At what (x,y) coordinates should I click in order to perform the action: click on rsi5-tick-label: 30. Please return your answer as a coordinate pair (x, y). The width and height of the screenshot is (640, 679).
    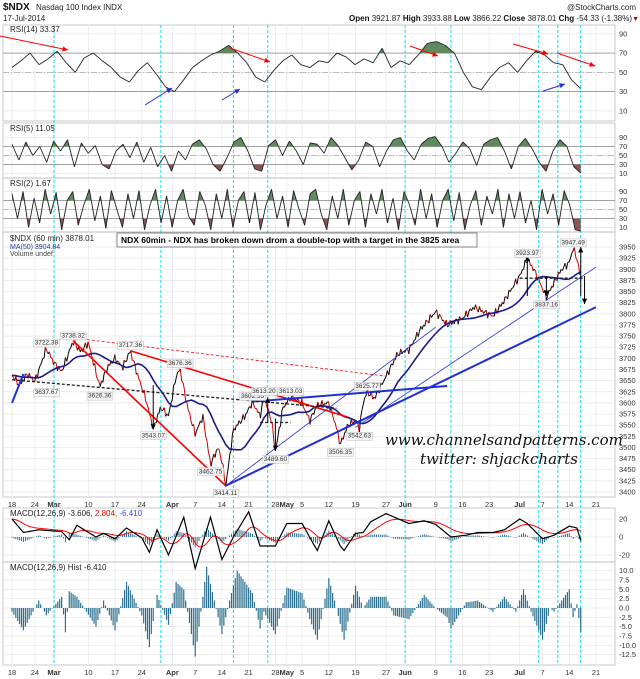
    Looking at the image, I should click on (623, 164).